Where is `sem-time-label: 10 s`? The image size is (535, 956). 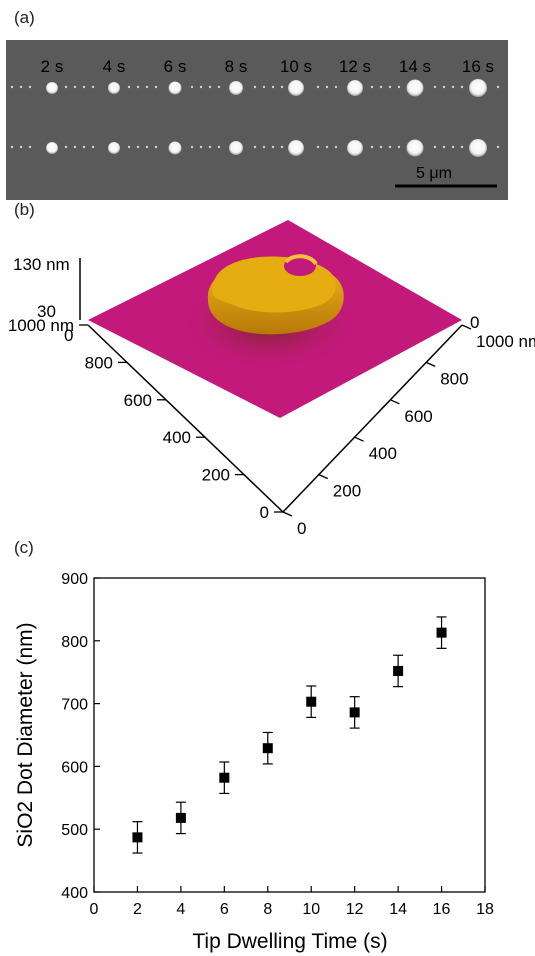 sem-time-label: 10 s is located at coordinates (296, 66).